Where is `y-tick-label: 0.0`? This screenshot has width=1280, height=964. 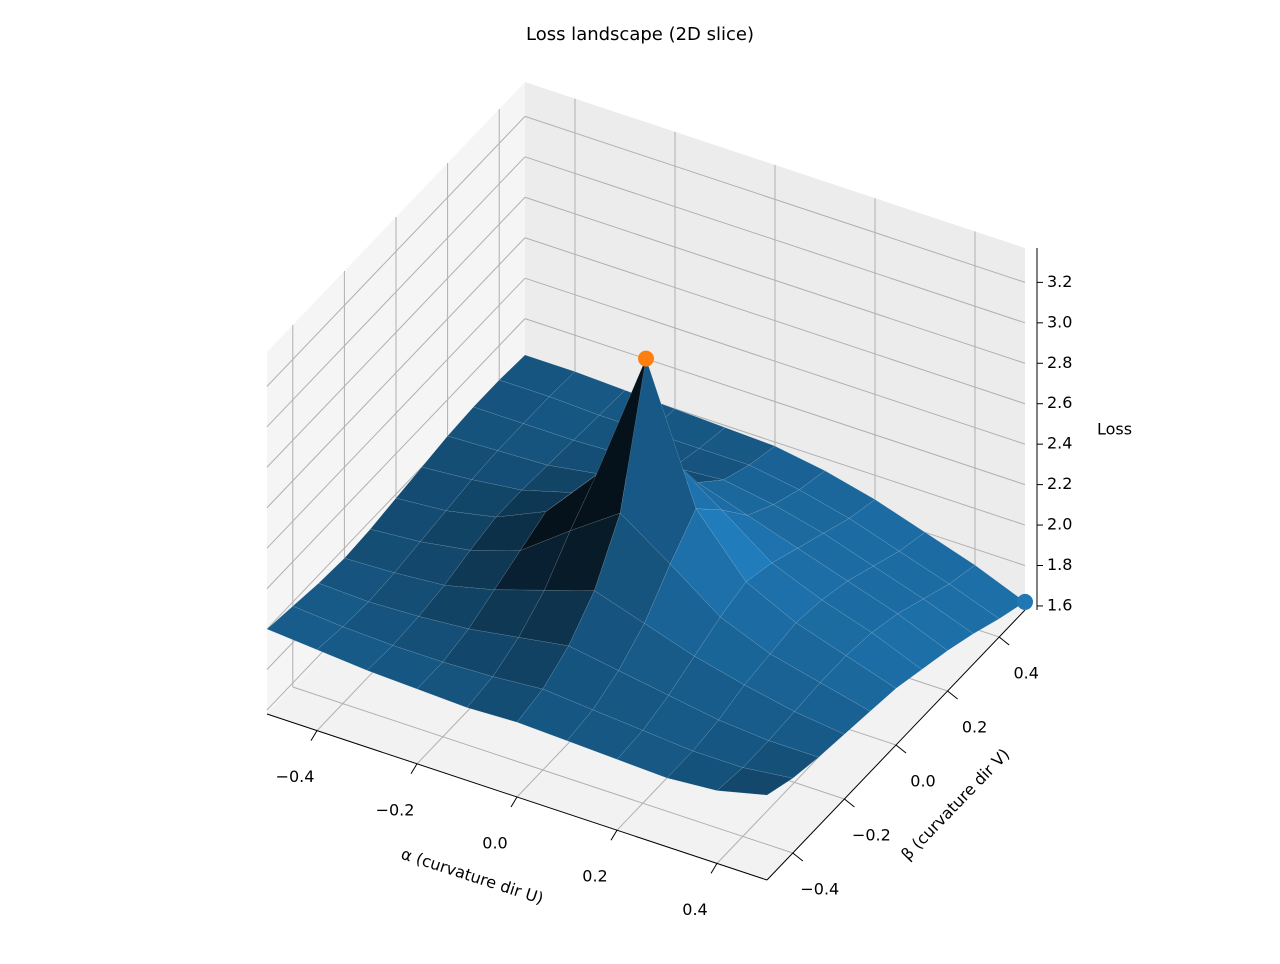 y-tick-label: 0.0 is located at coordinates (922, 781).